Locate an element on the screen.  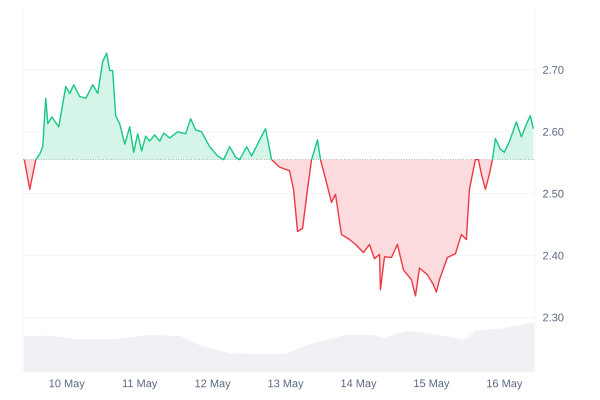
x-tick-label: 16 May is located at coordinates (504, 385).